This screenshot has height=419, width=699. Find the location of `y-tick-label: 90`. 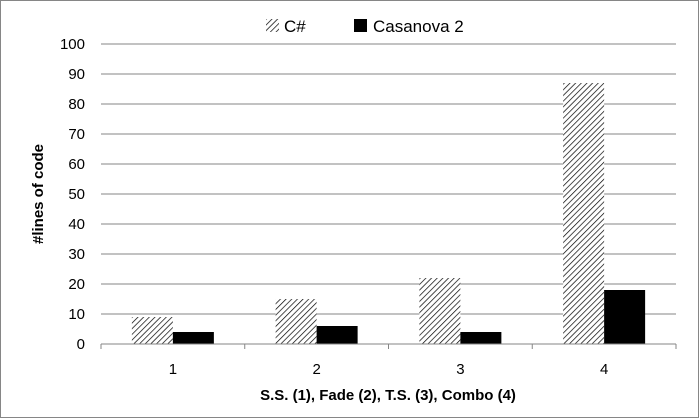

y-tick-label: 90 is located at coordinates (76, 74).